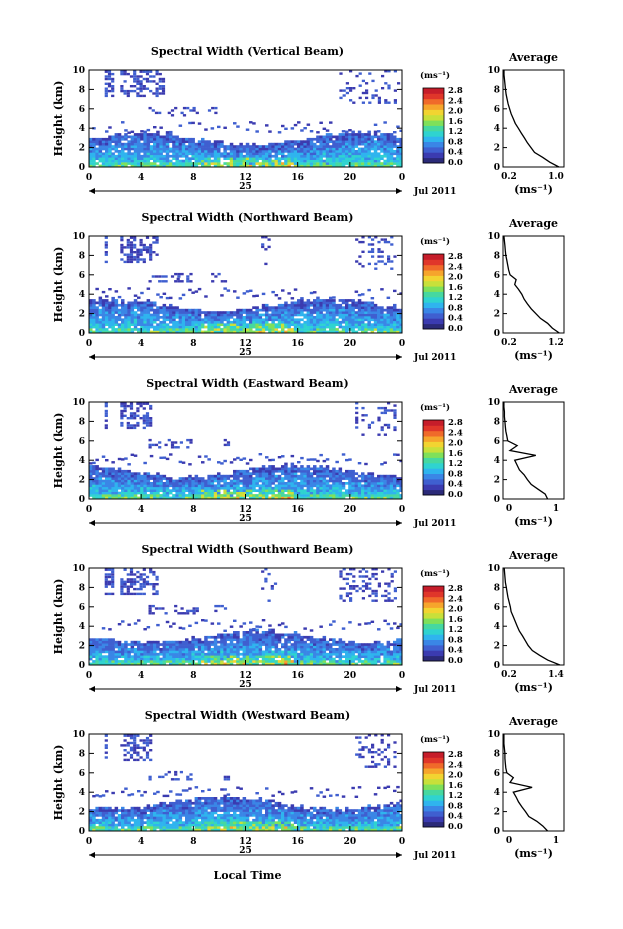 The image size is (623, 929). What do you see at coordinates (433, 310) in the screenshot?
I see `colorbar-swatch` at bounding box center [433, 310].